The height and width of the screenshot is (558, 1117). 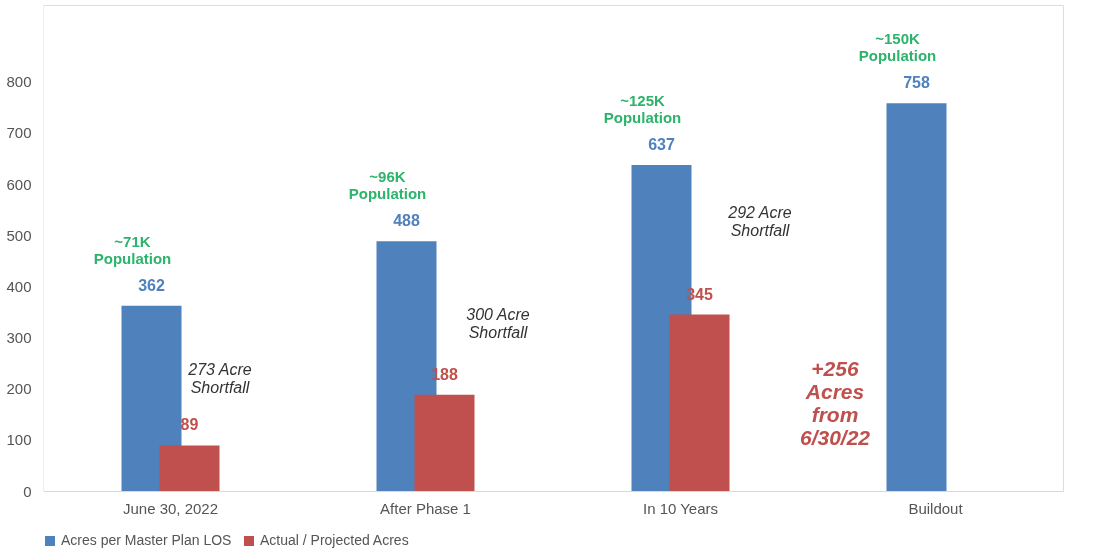 I want to click on annotation: 300 Acre Shortfall, so click(x=498, y=323).